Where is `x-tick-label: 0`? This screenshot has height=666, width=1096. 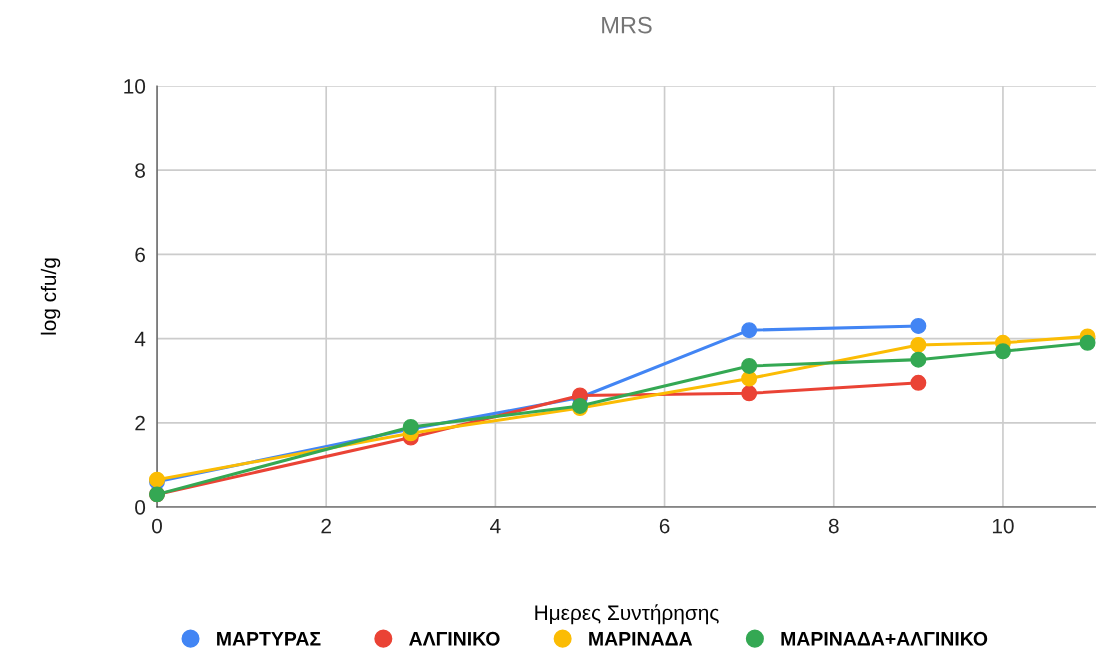
x-tick-label: 0 is located at coordinates (157, 526).